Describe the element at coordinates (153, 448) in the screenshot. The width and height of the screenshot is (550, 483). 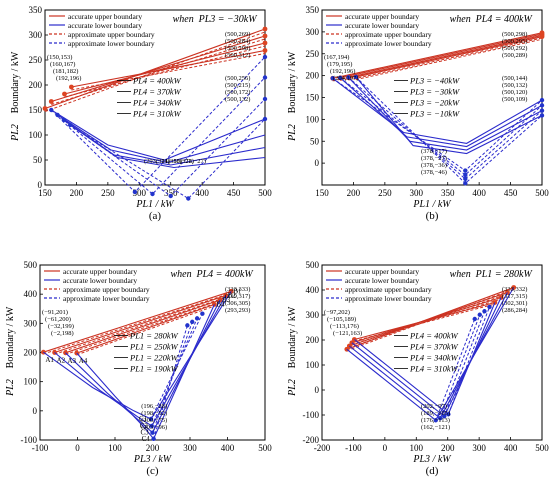
I see `x-tick-label: 200` at that location.